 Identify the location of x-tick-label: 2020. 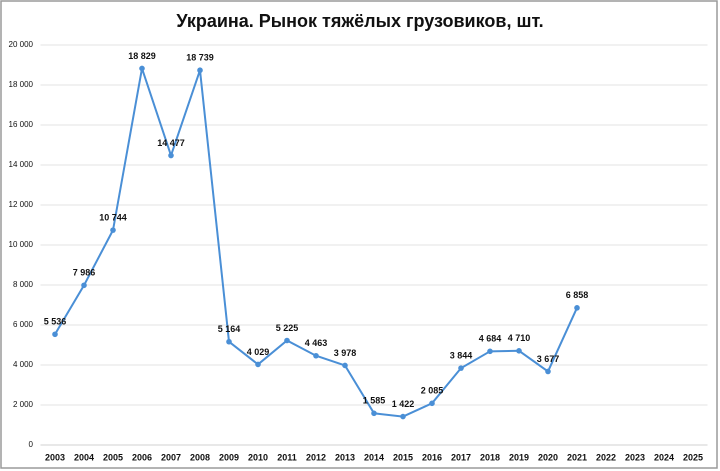
(548, 457).